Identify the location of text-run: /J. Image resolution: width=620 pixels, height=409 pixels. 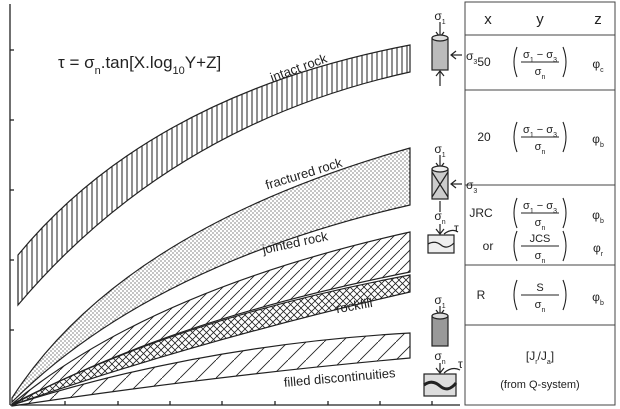
(542, 356).